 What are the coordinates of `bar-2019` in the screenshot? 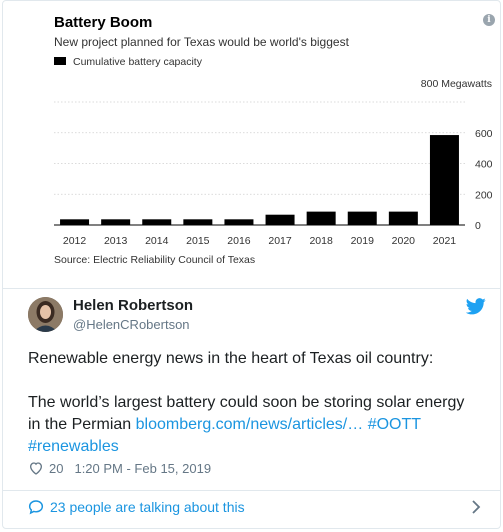 It's located at (362, 218).